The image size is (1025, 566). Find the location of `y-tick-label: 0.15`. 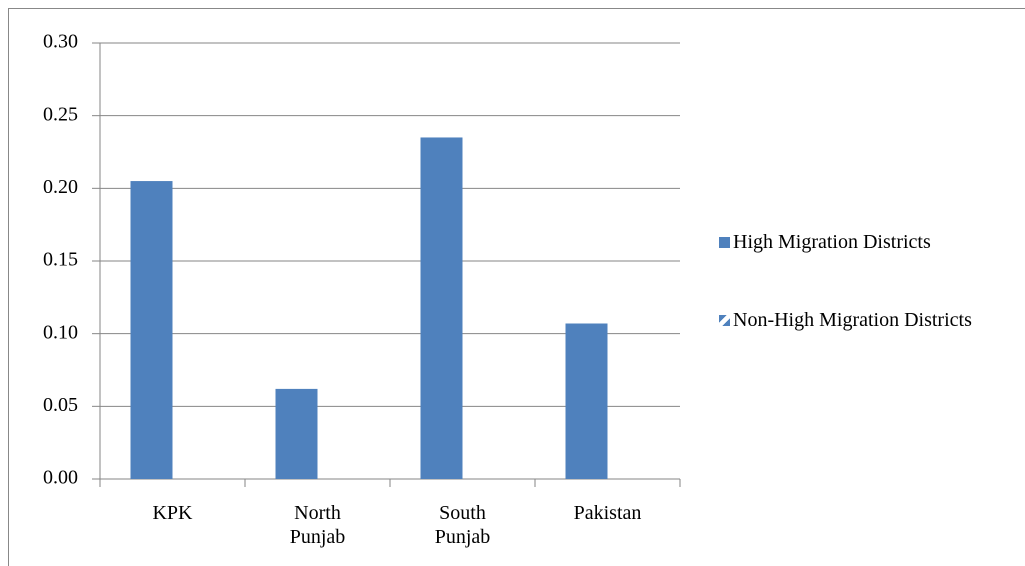

y-tick-label: 0.15 is located at coordinates (60, 260).